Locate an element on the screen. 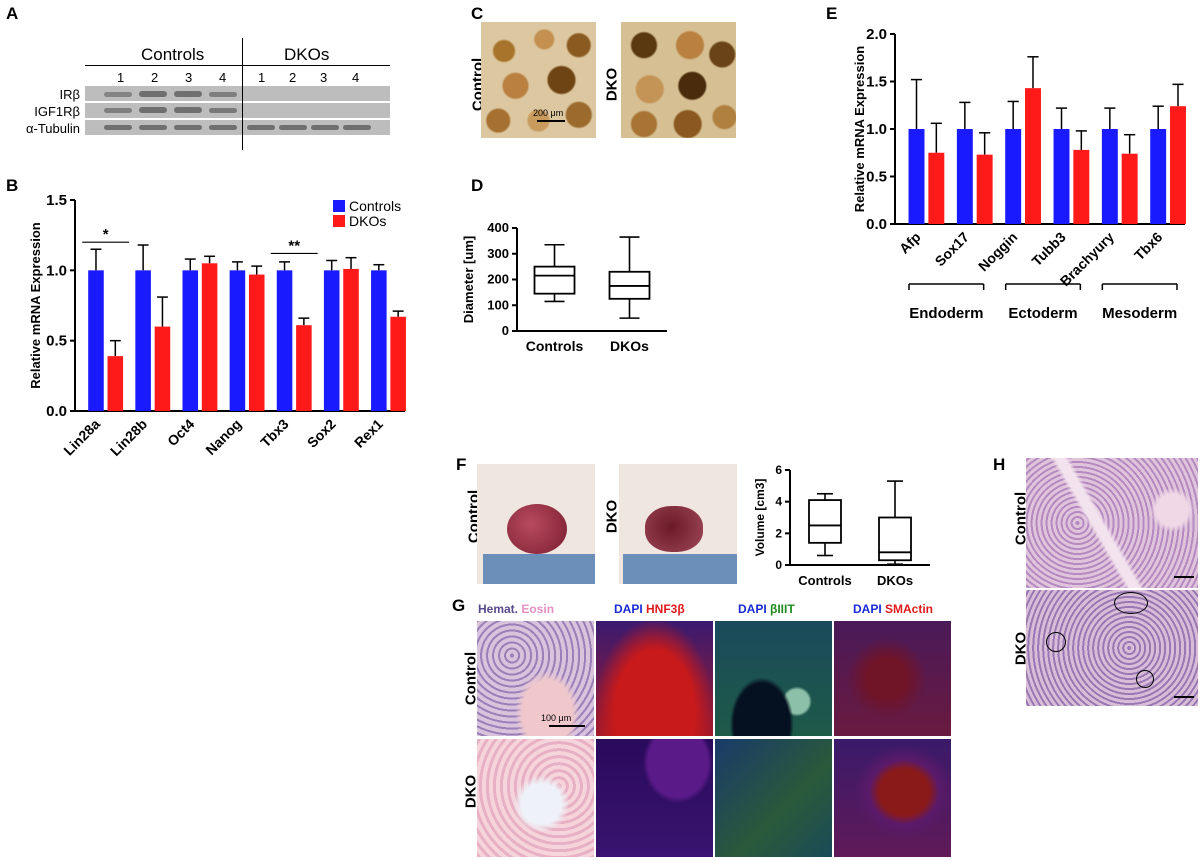  y-tick-label: 0.5 is located at coordinates (56, 341).